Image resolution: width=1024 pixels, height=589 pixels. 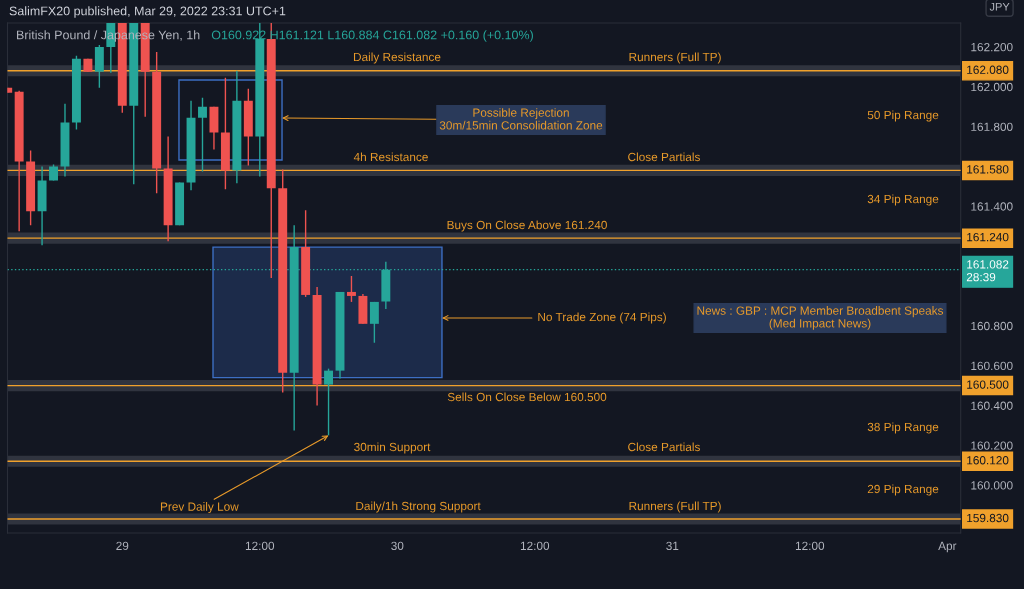 I want to click on y-tick-label: 161.800, so click(x=992, y=126).